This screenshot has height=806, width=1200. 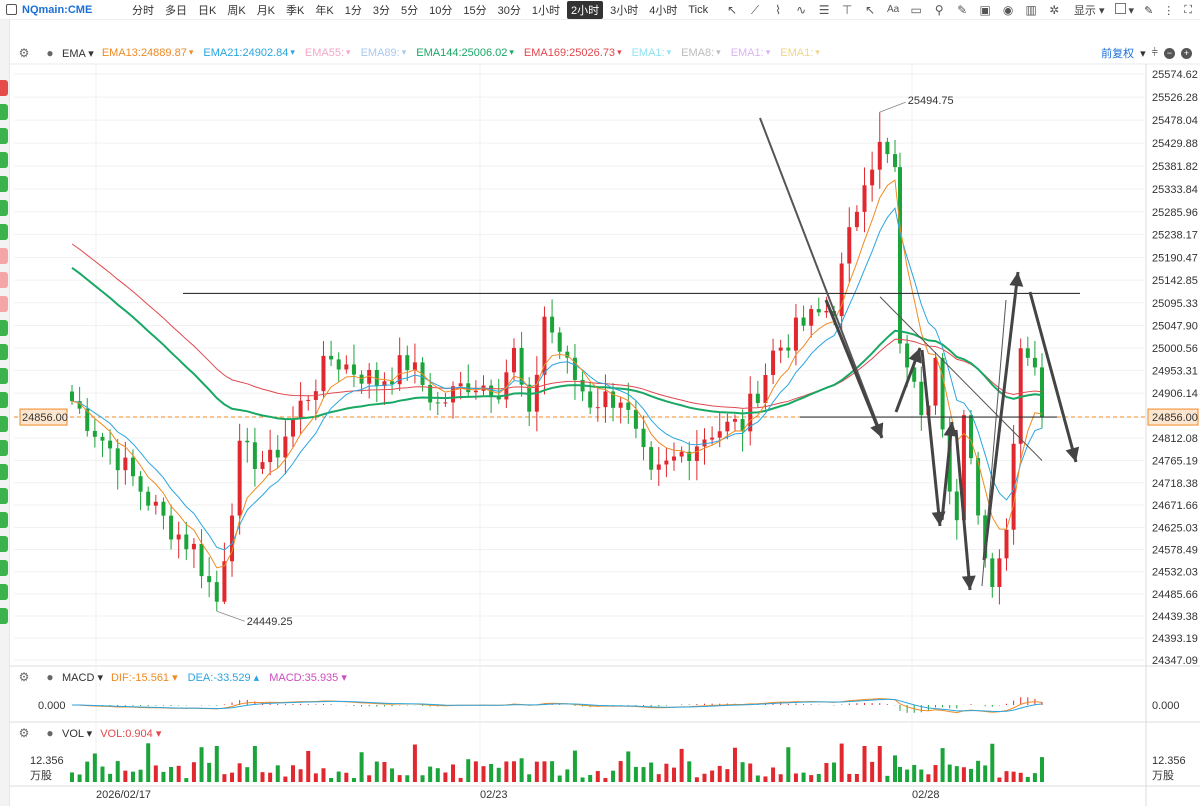 What do you see at coordinates (778, 9) in the screenshot?
I see `polyline-icon: ⌇` at bounding box center [778, 9].